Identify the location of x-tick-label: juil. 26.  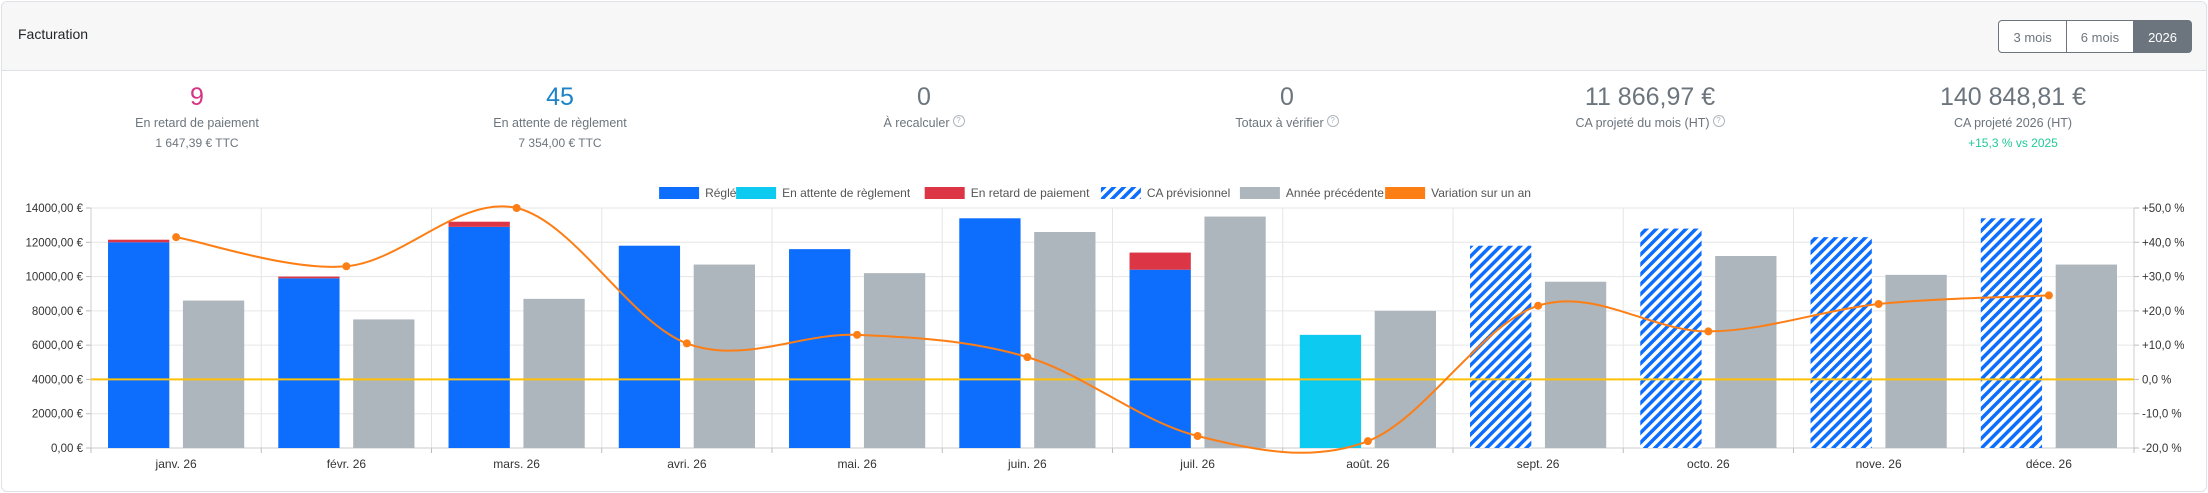
(1197, 464).